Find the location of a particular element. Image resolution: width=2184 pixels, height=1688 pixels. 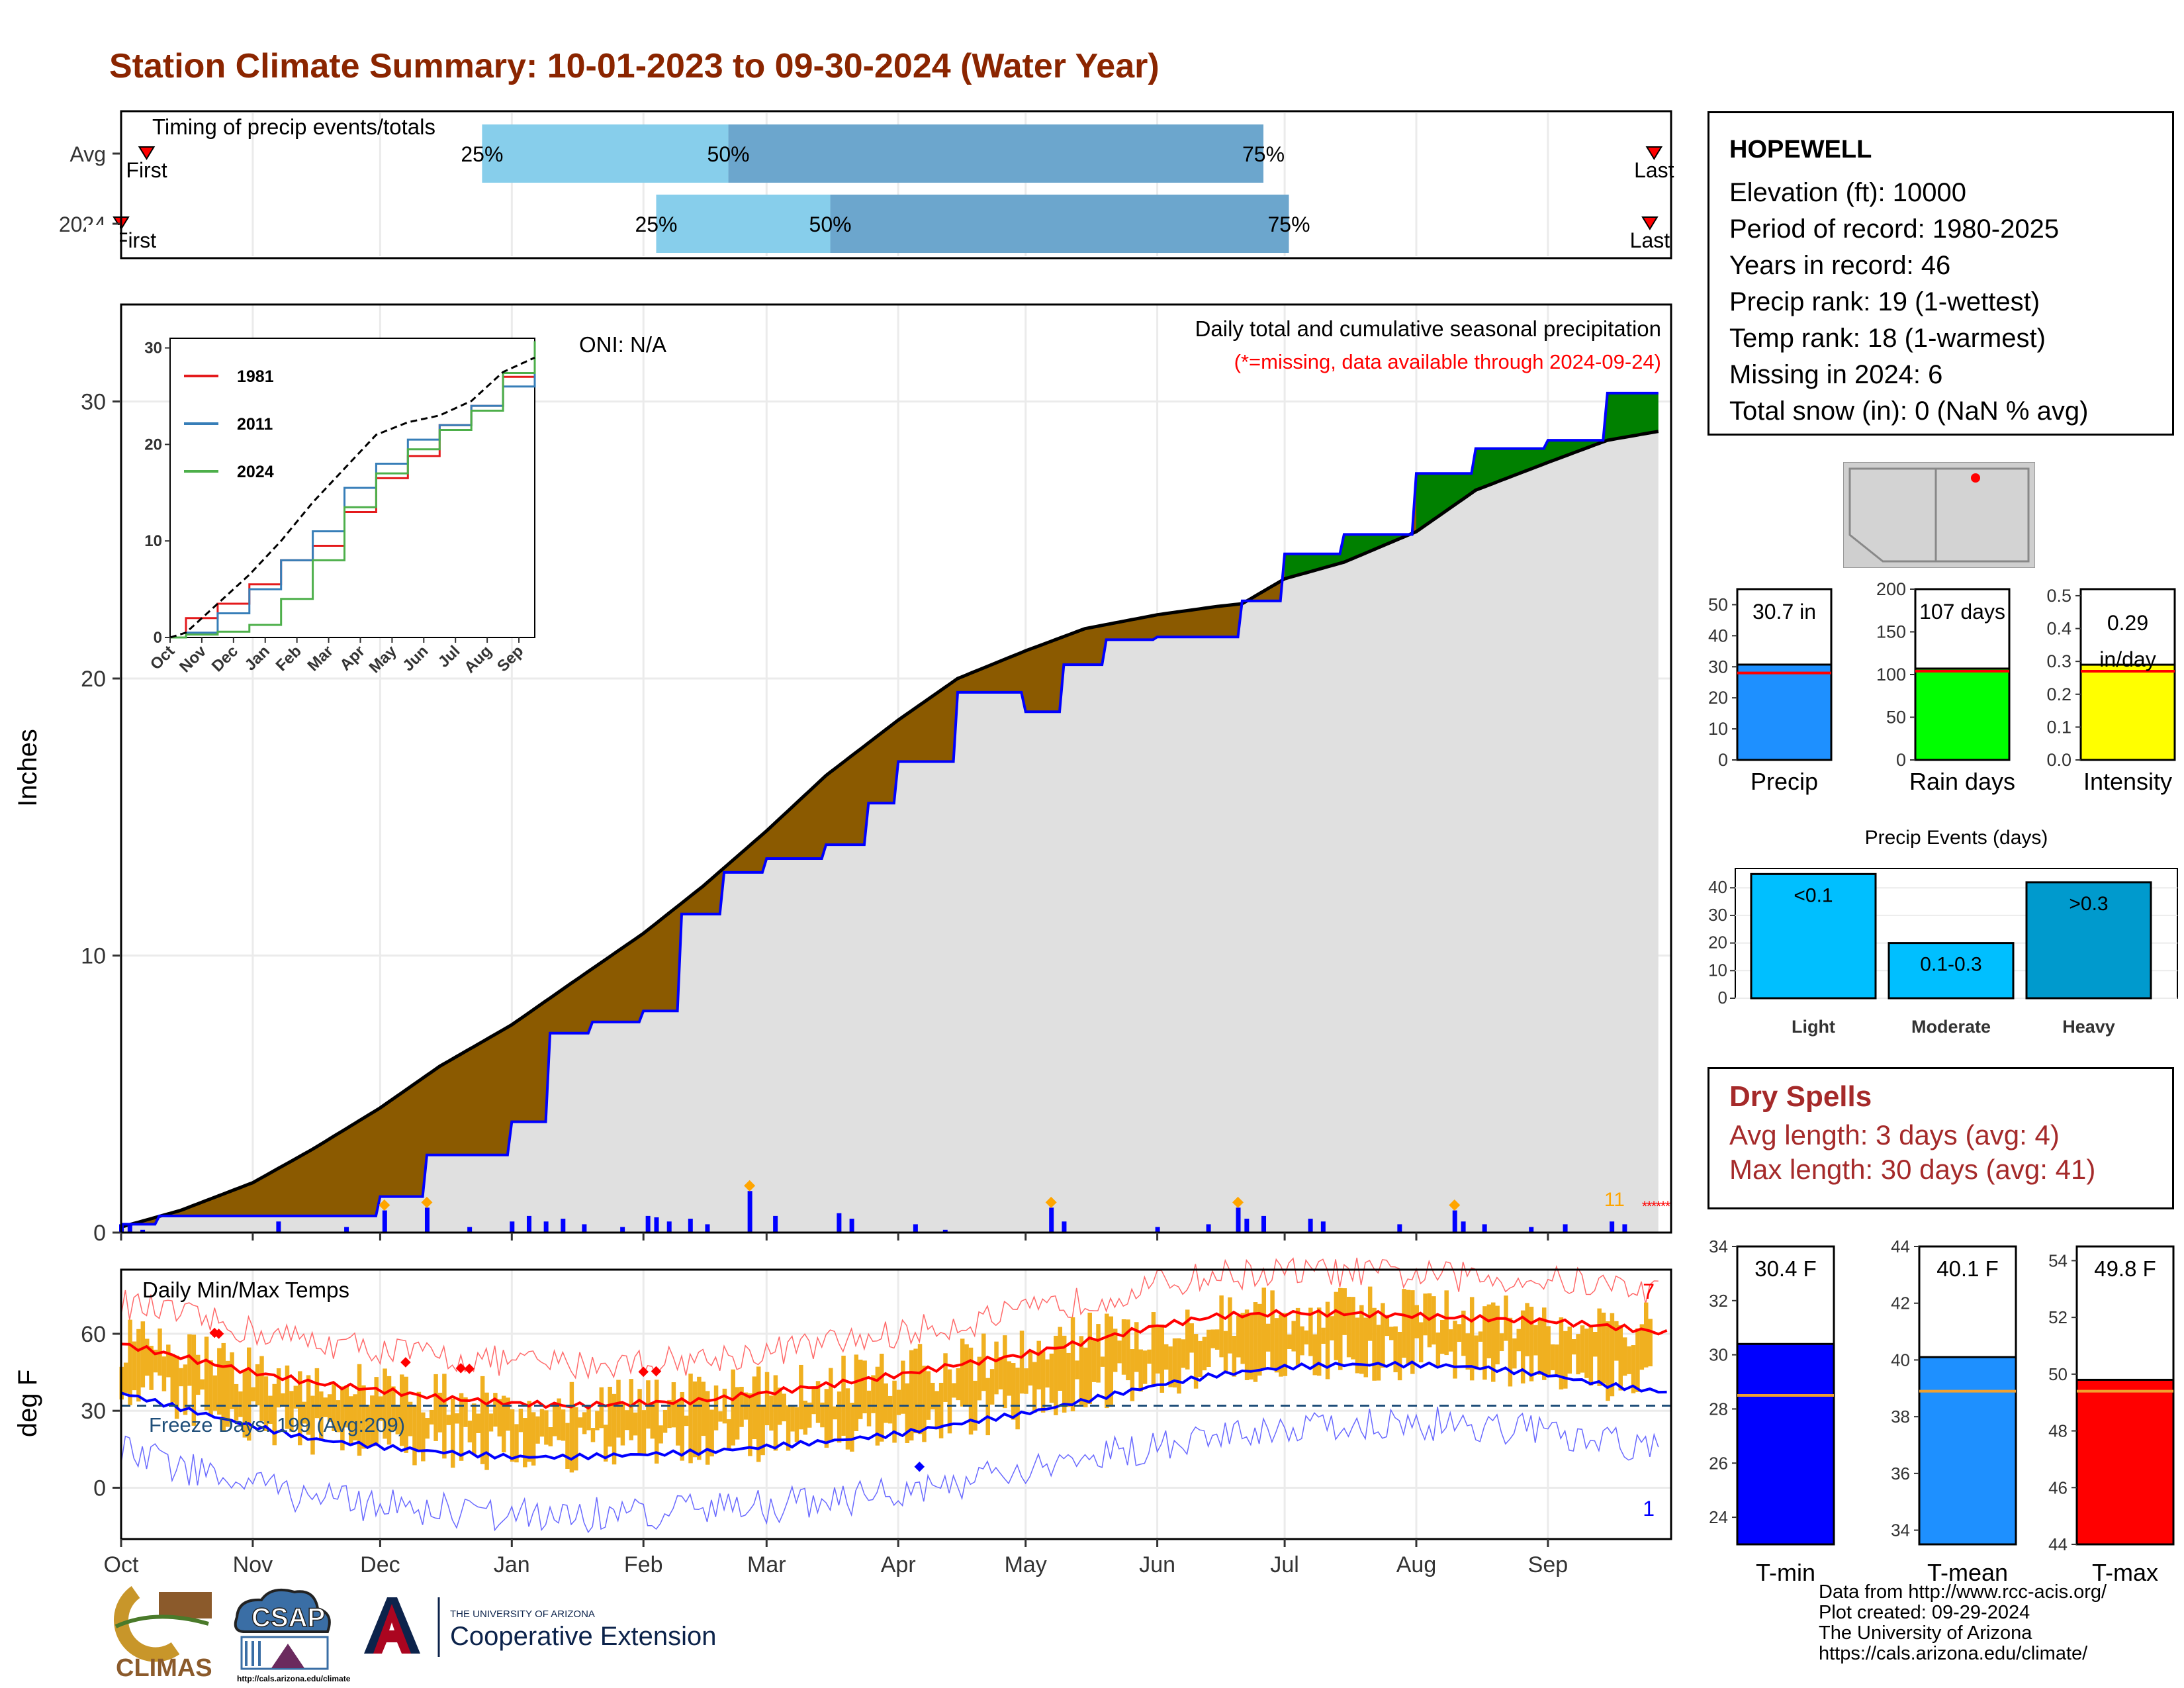

temp-x-tick-label: Jan is located at coordinates (512, 1564).